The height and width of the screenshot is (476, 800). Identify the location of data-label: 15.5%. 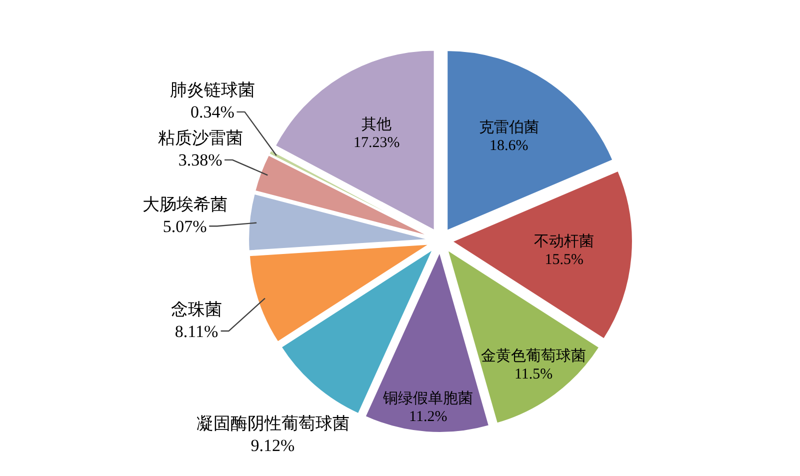
(564, 260).